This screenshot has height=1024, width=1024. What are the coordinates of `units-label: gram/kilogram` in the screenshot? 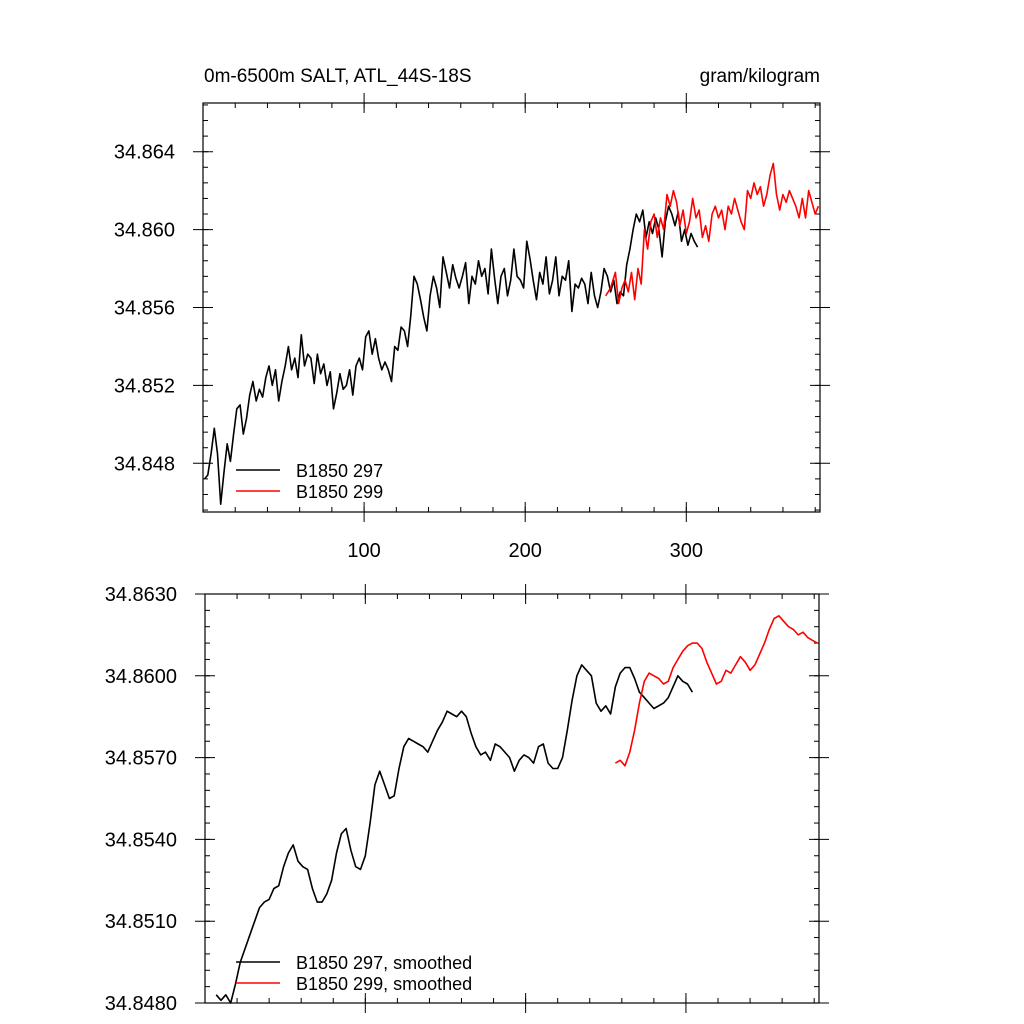 It's located at (760, 76).